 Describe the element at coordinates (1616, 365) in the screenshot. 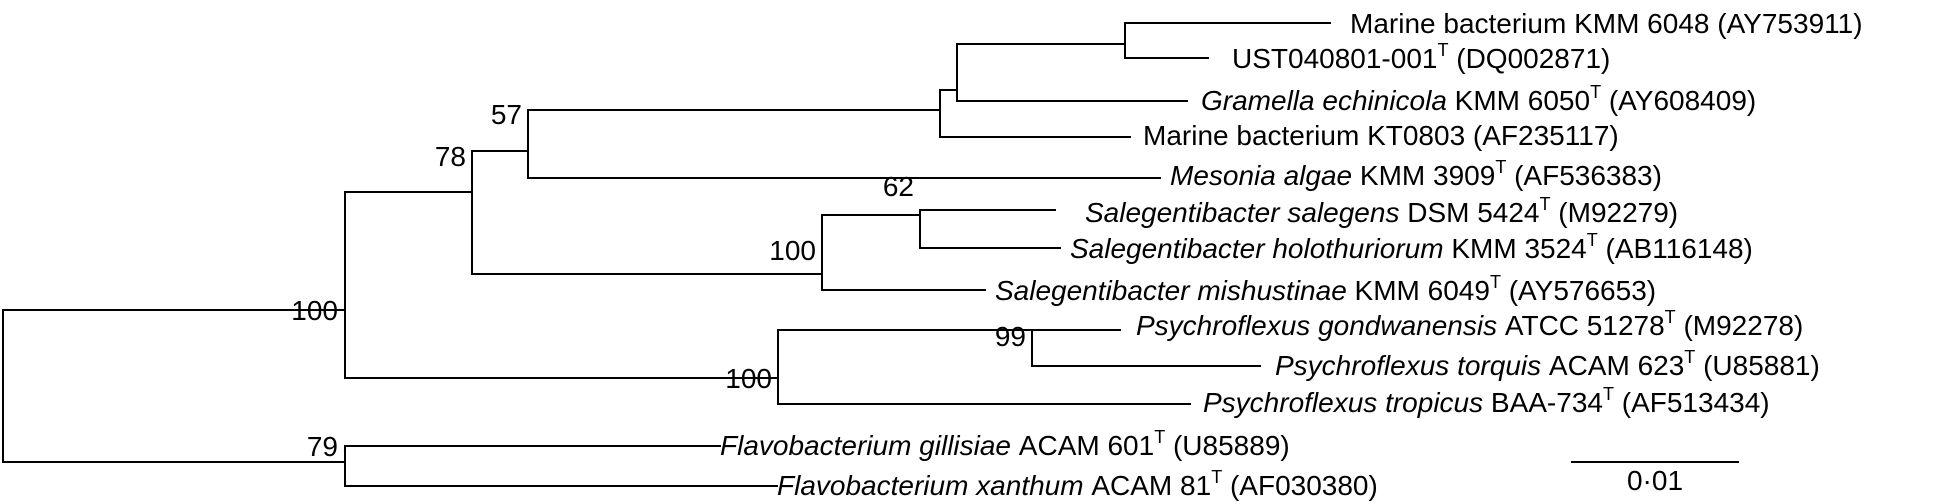

I see `strain-label: ACAM 623` at that location.